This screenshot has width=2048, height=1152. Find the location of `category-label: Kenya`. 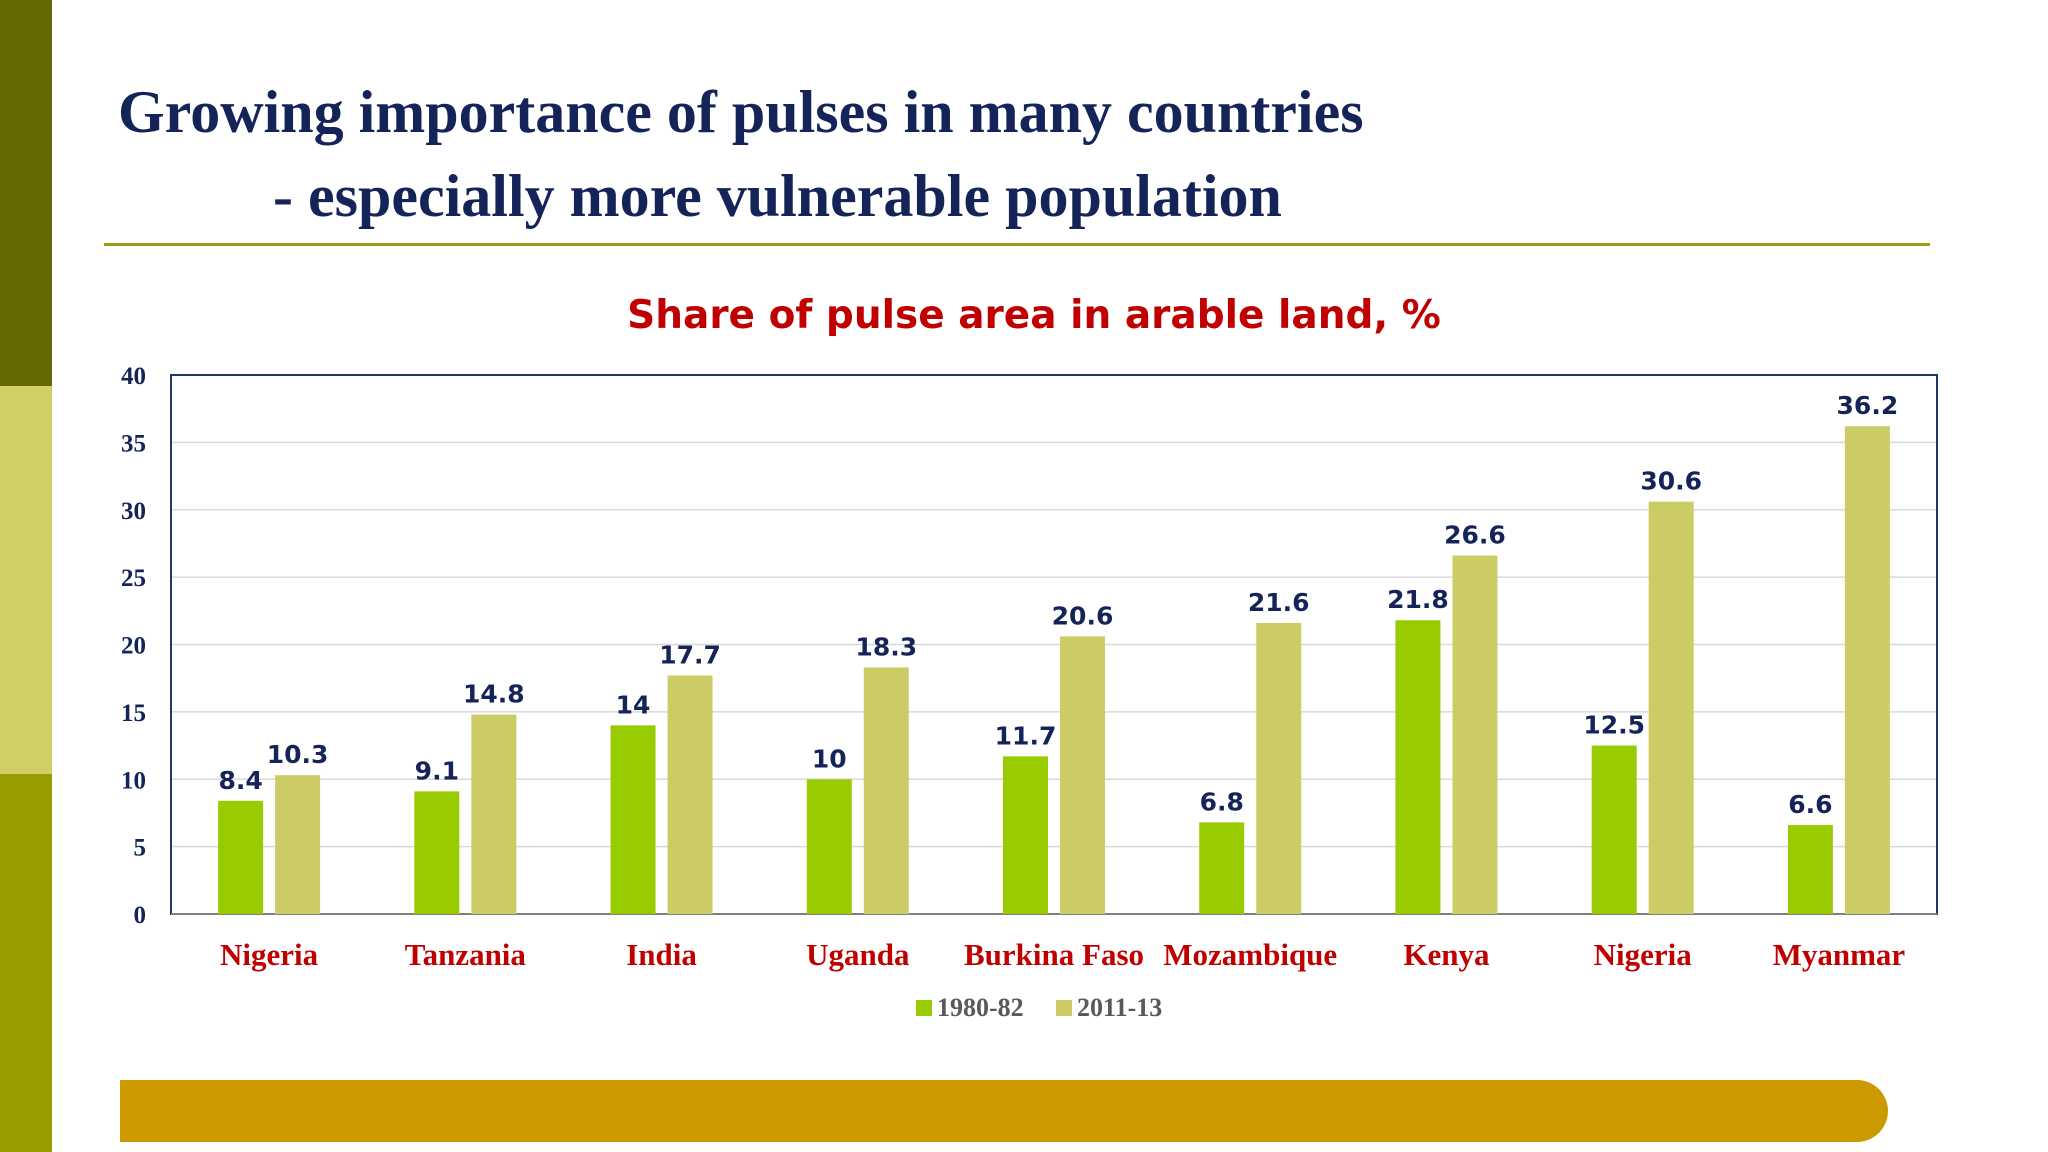

category-label: Kenya is located at coordinates (1446, 954).